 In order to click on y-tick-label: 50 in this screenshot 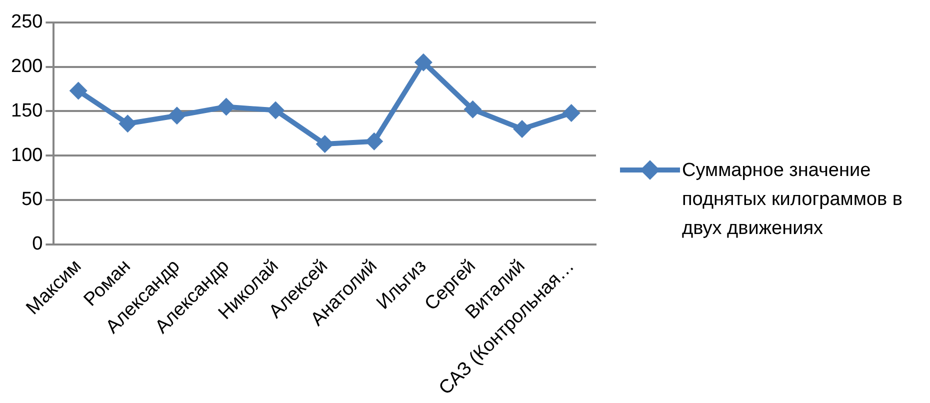, I will do `click(32, 199)`.